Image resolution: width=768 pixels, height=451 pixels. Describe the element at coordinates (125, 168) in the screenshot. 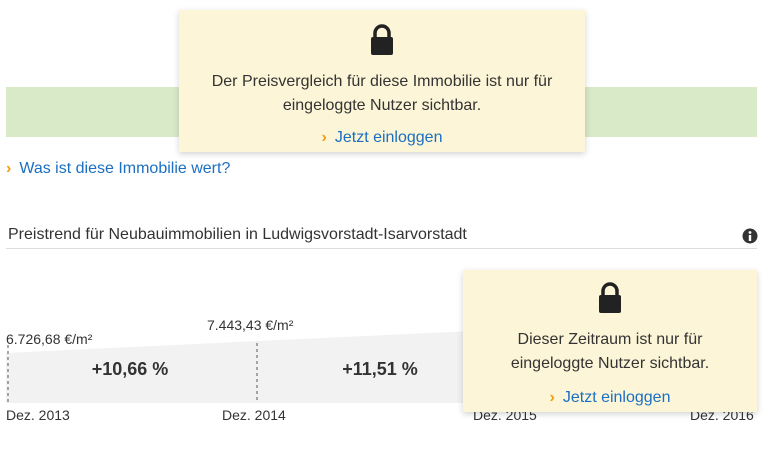

I see `value-link-text: Was ist diese Immobilie wert?` at that location.